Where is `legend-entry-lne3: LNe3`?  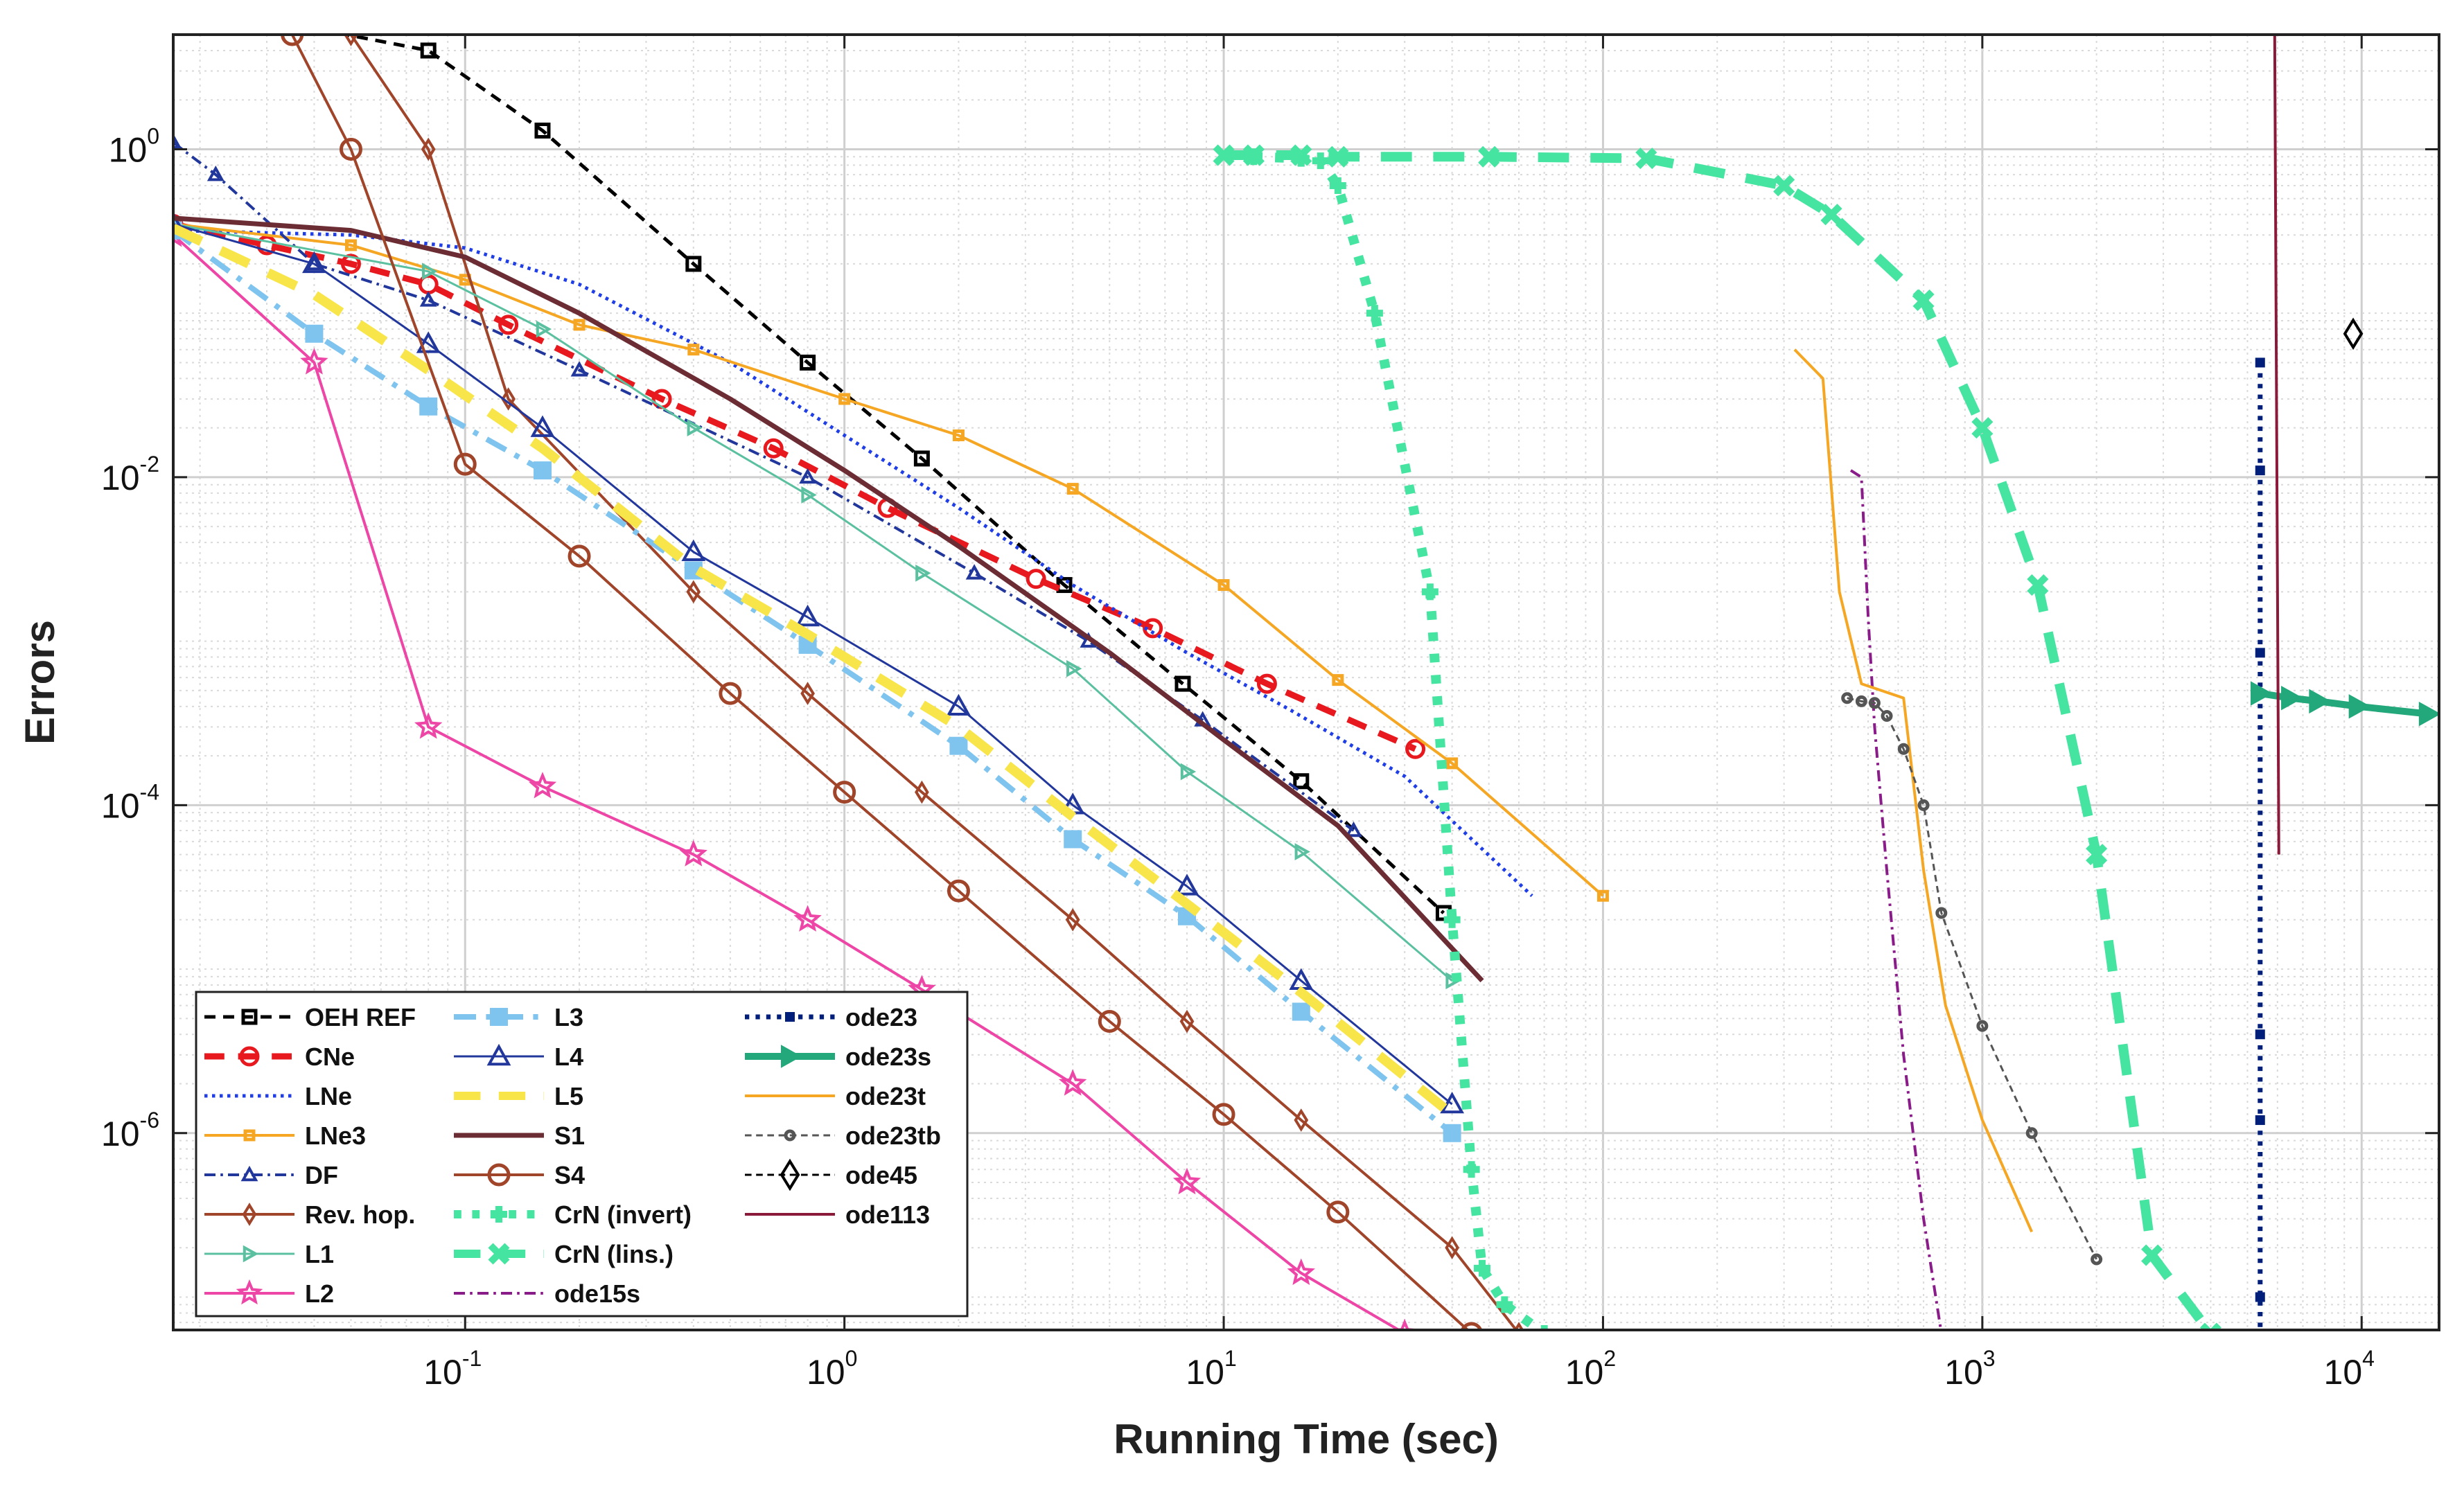
legend-entry-lne3: LNe3 is located at coordinates (285, 1135).